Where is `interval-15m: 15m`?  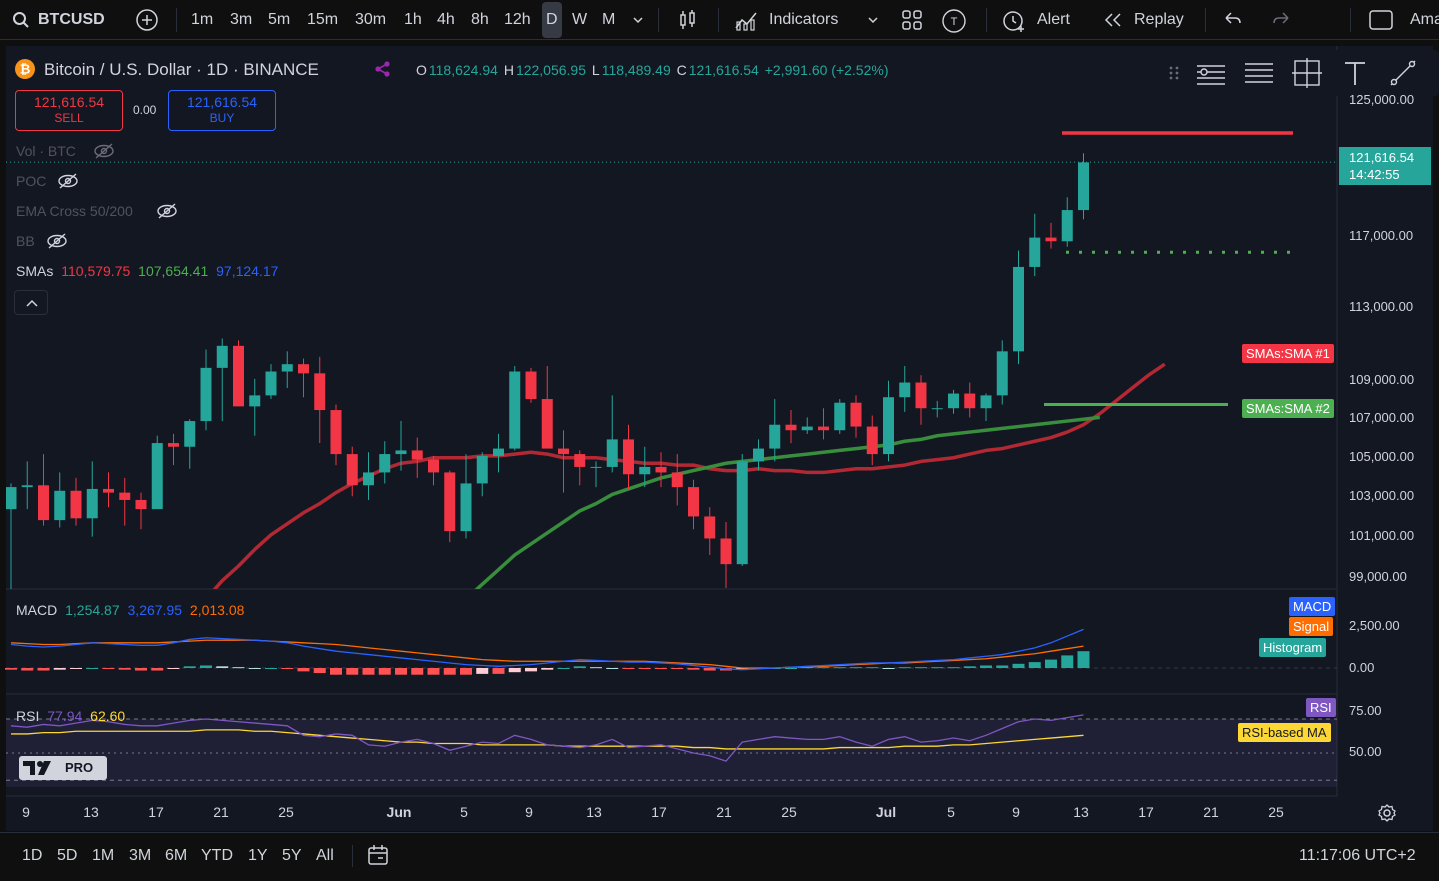 interval-15m: 15m is located at coordinates (323, 19).